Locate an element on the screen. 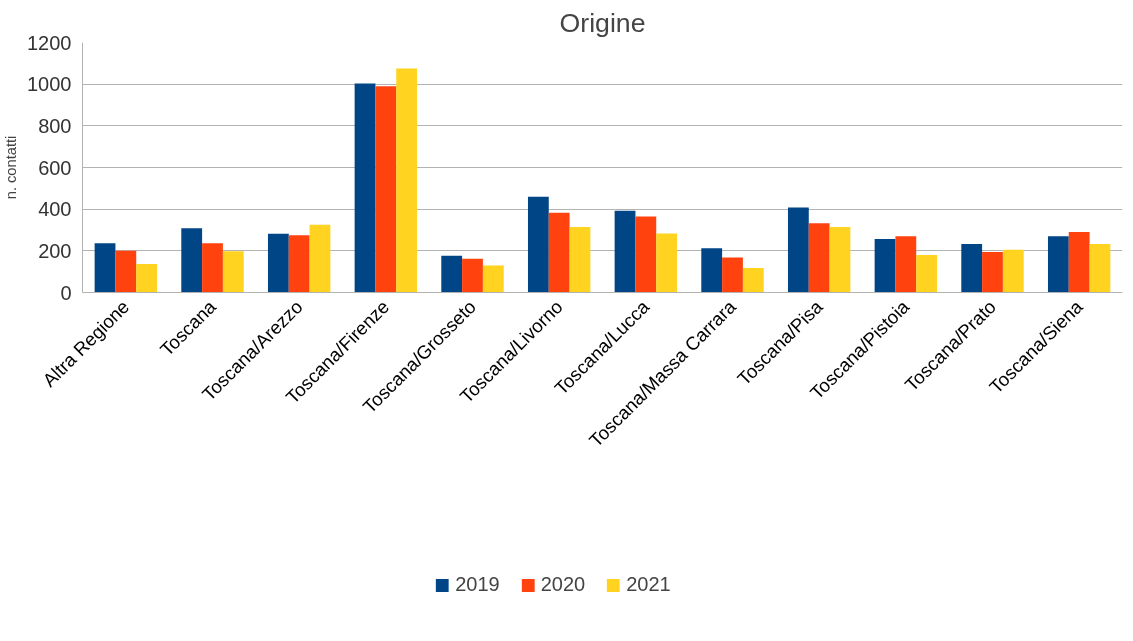 The height and width of the screenshot is (641, 1133). y-tick-label: 1000 is located at coordinates (49, 84).